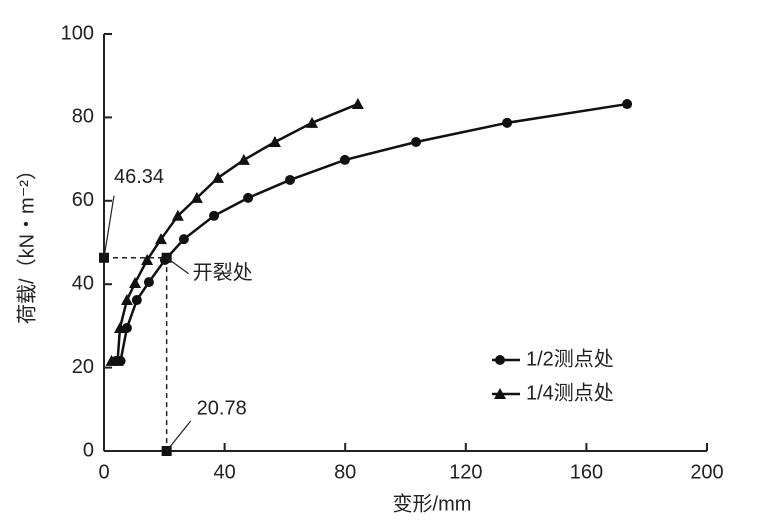 The image size is (784, 526). I want to click on crack-y-leader, so click(109, 226).